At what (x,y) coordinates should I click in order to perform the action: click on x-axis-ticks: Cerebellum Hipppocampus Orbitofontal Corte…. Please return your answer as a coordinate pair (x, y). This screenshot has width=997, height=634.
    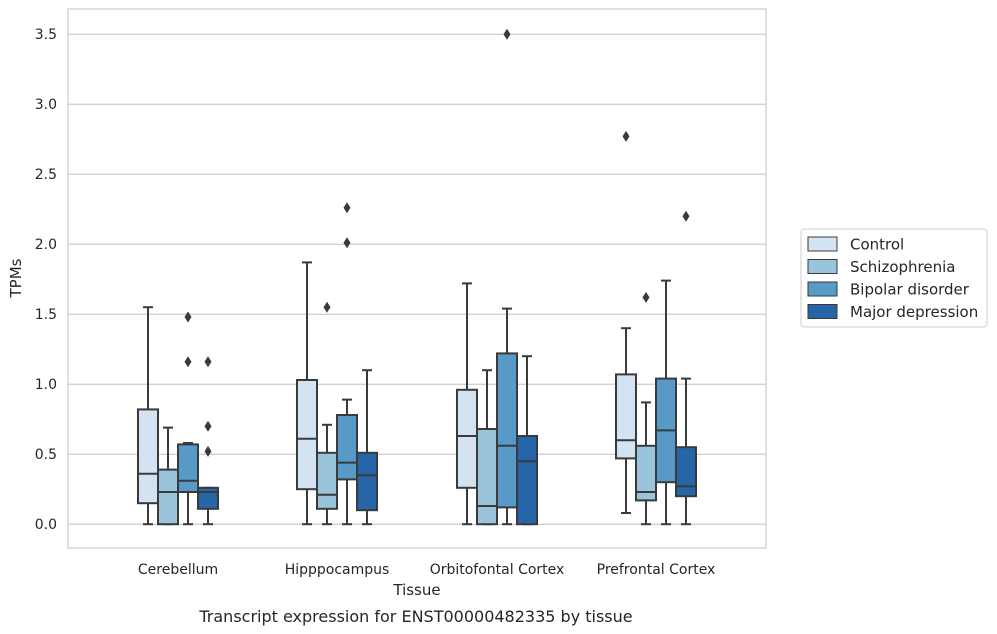
    Looking at the image, I should click on (426, 570).